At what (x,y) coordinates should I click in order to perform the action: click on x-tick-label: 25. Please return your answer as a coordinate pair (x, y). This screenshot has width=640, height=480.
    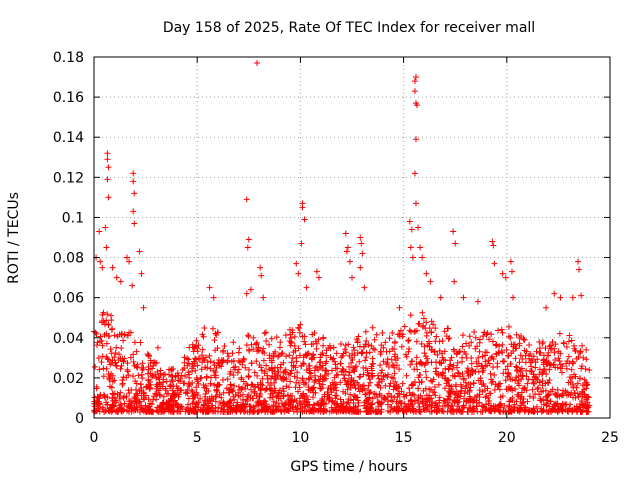
    Looking at the image, I should click on (610, 438).